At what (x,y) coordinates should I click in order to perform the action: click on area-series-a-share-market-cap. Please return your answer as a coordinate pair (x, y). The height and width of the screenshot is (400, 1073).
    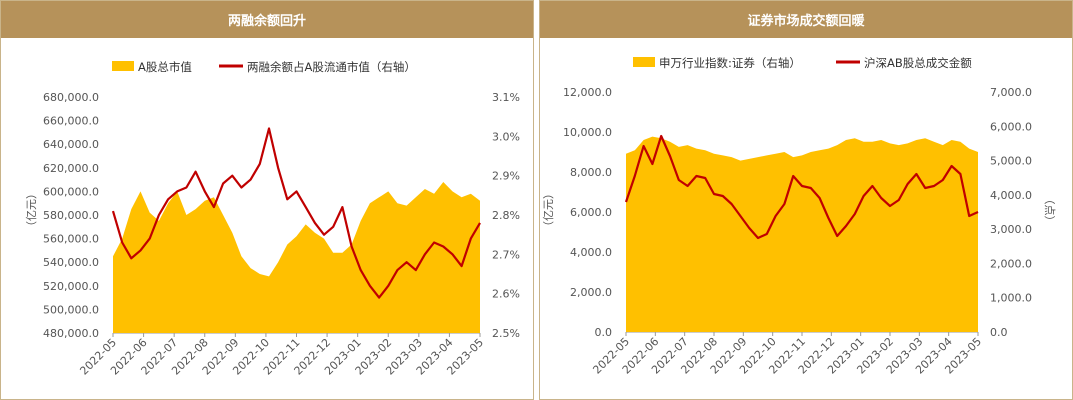
    Looking at the image, I should click on (296, 257).